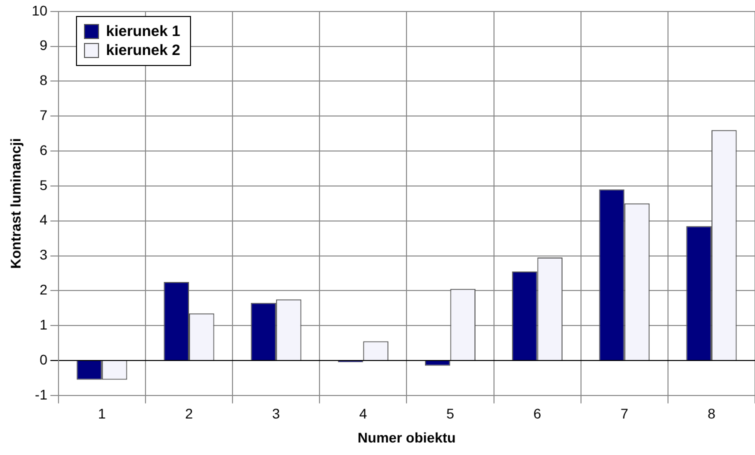 The width and height of the screenshot is (755, 455). I want to click on x-axis-title: Numer obiektu, so click(407, 437).